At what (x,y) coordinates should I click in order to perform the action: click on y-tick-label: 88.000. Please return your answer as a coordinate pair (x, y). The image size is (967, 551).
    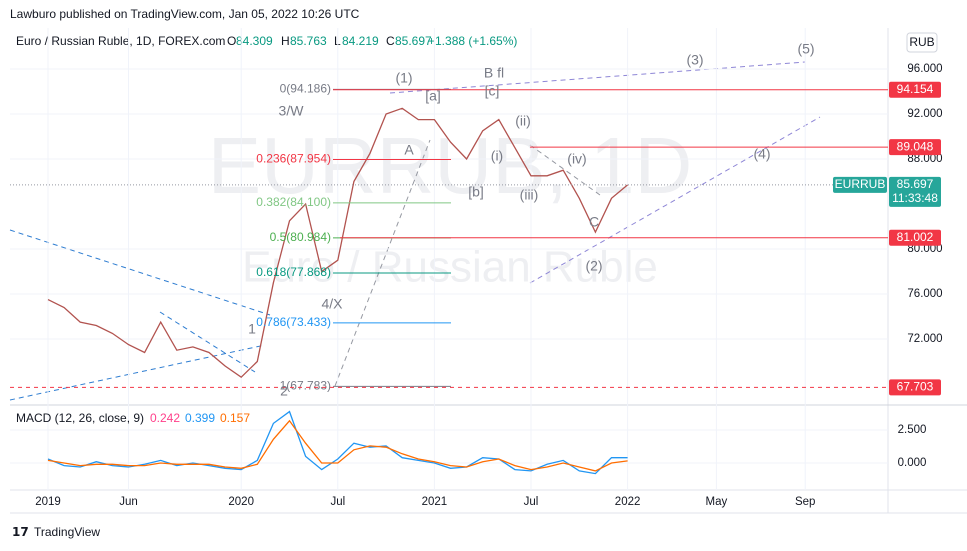
    Looking at the image, I should click on (924, 159).